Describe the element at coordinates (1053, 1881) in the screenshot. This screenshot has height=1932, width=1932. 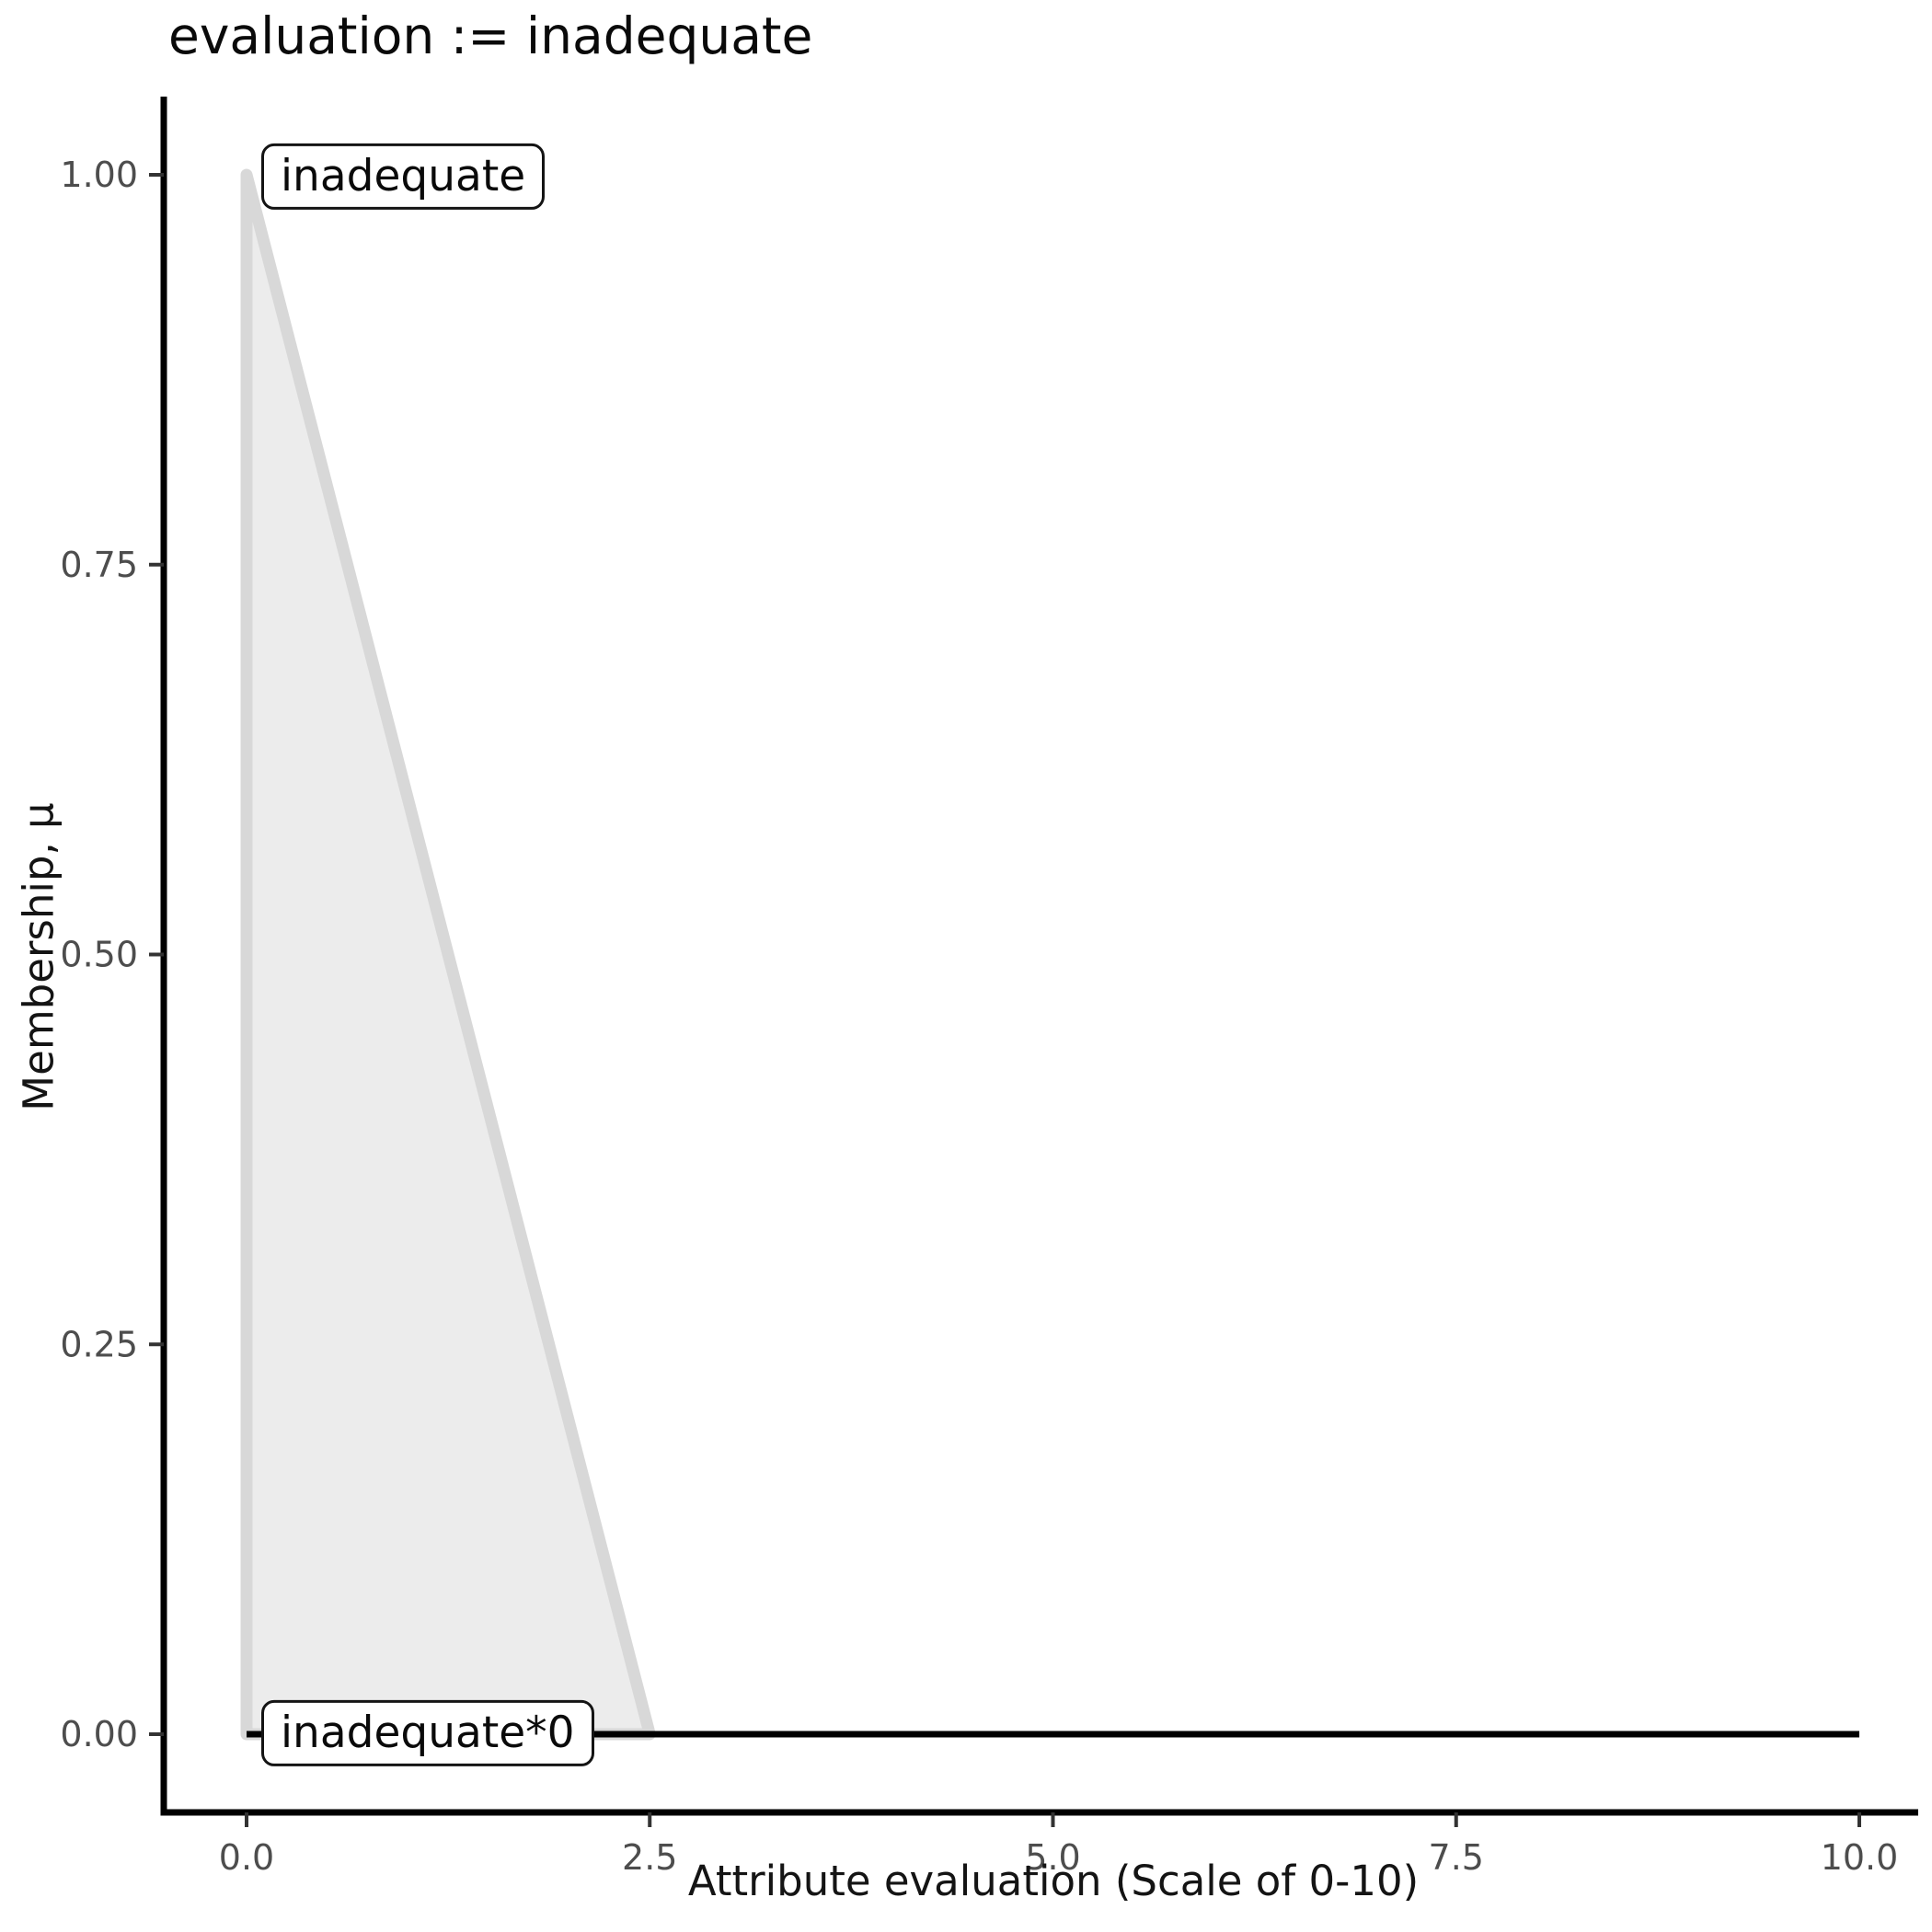
I see `x-axis-label: Attribute evaluation (Scale of 0-10)` at that location.